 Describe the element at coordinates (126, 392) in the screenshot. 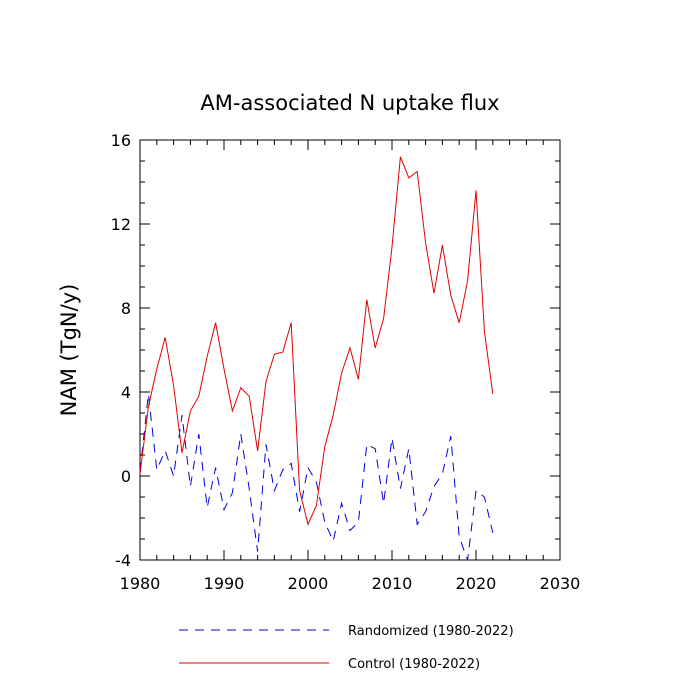

I see `y-tick-label: 4` at that location.